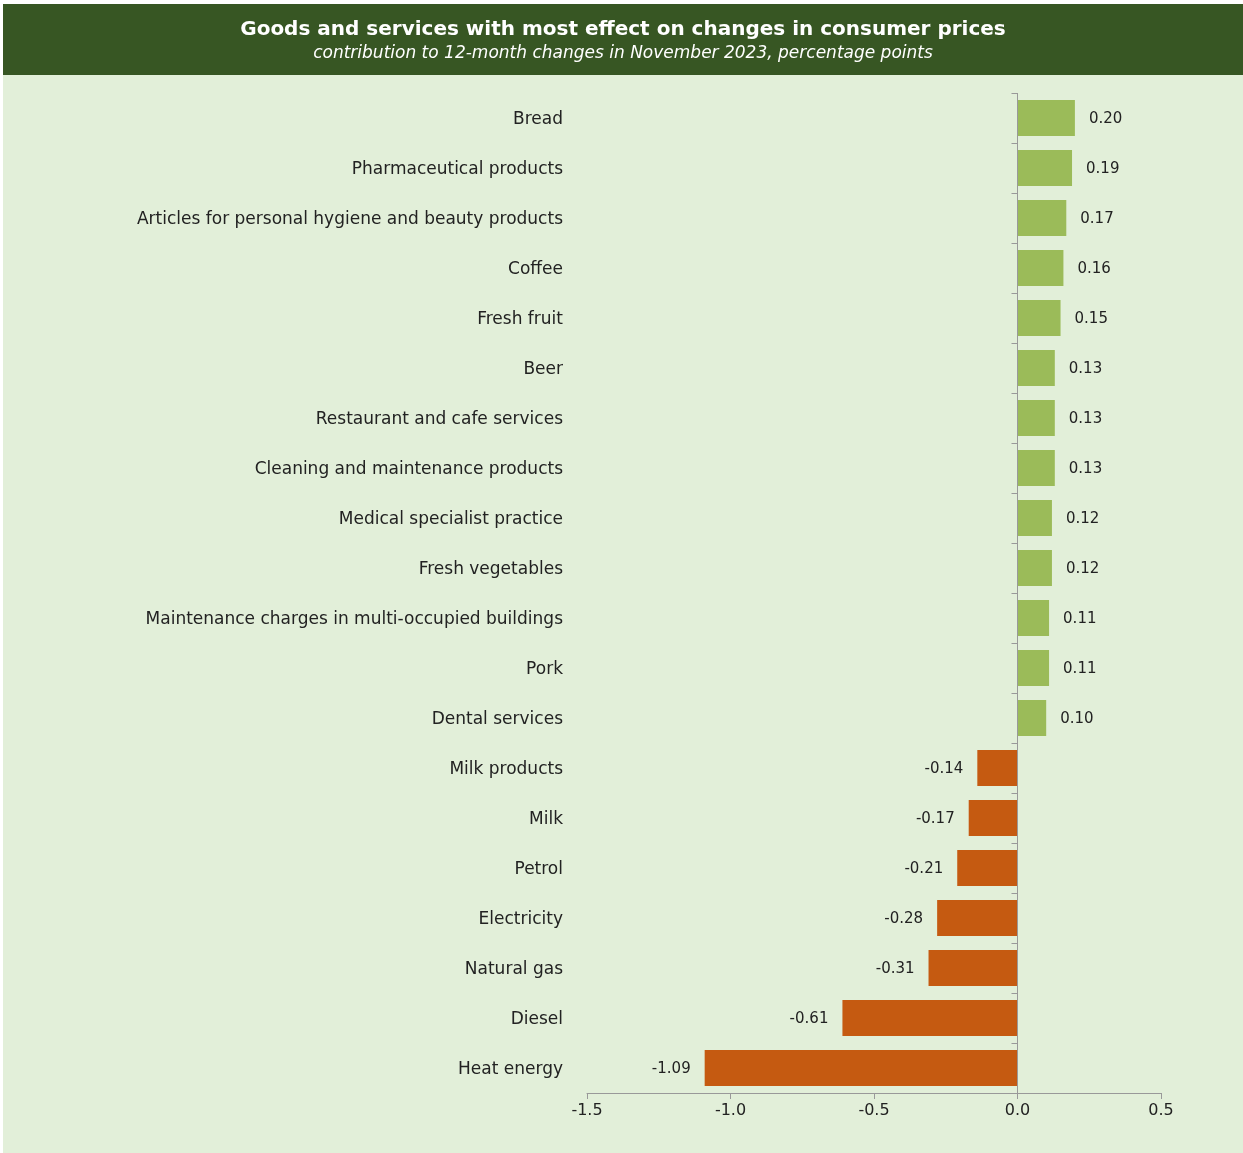 Image resolution: width=1243 pixels, height=1153 pixels. I want to click on y-tick-label: Fresh fruit, so click(520, 318).